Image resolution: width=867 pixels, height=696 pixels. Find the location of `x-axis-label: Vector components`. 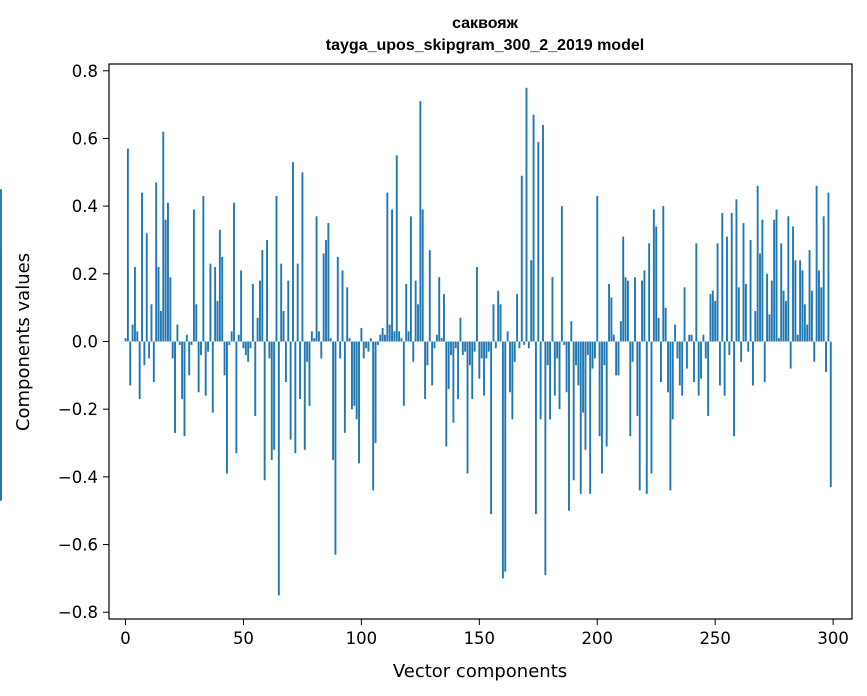

x-axis-label: Vector components is located at coordinates (480, 671).